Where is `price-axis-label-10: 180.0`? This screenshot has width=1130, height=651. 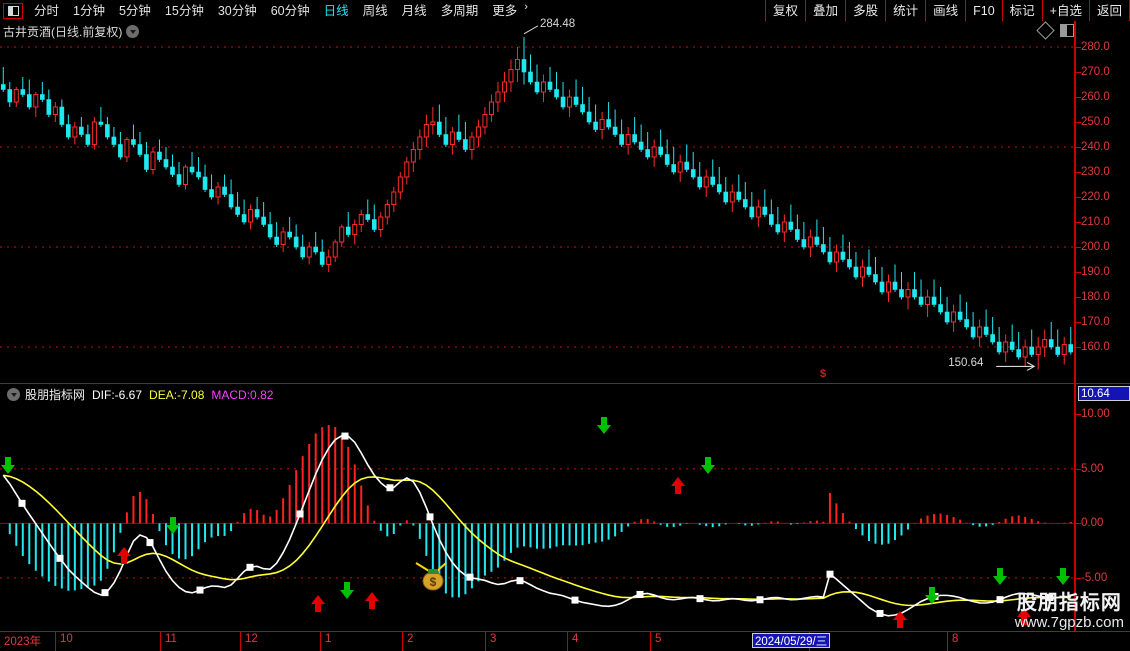
price-axis-label-10: 180.0 is located at coordinates (1095, 297).